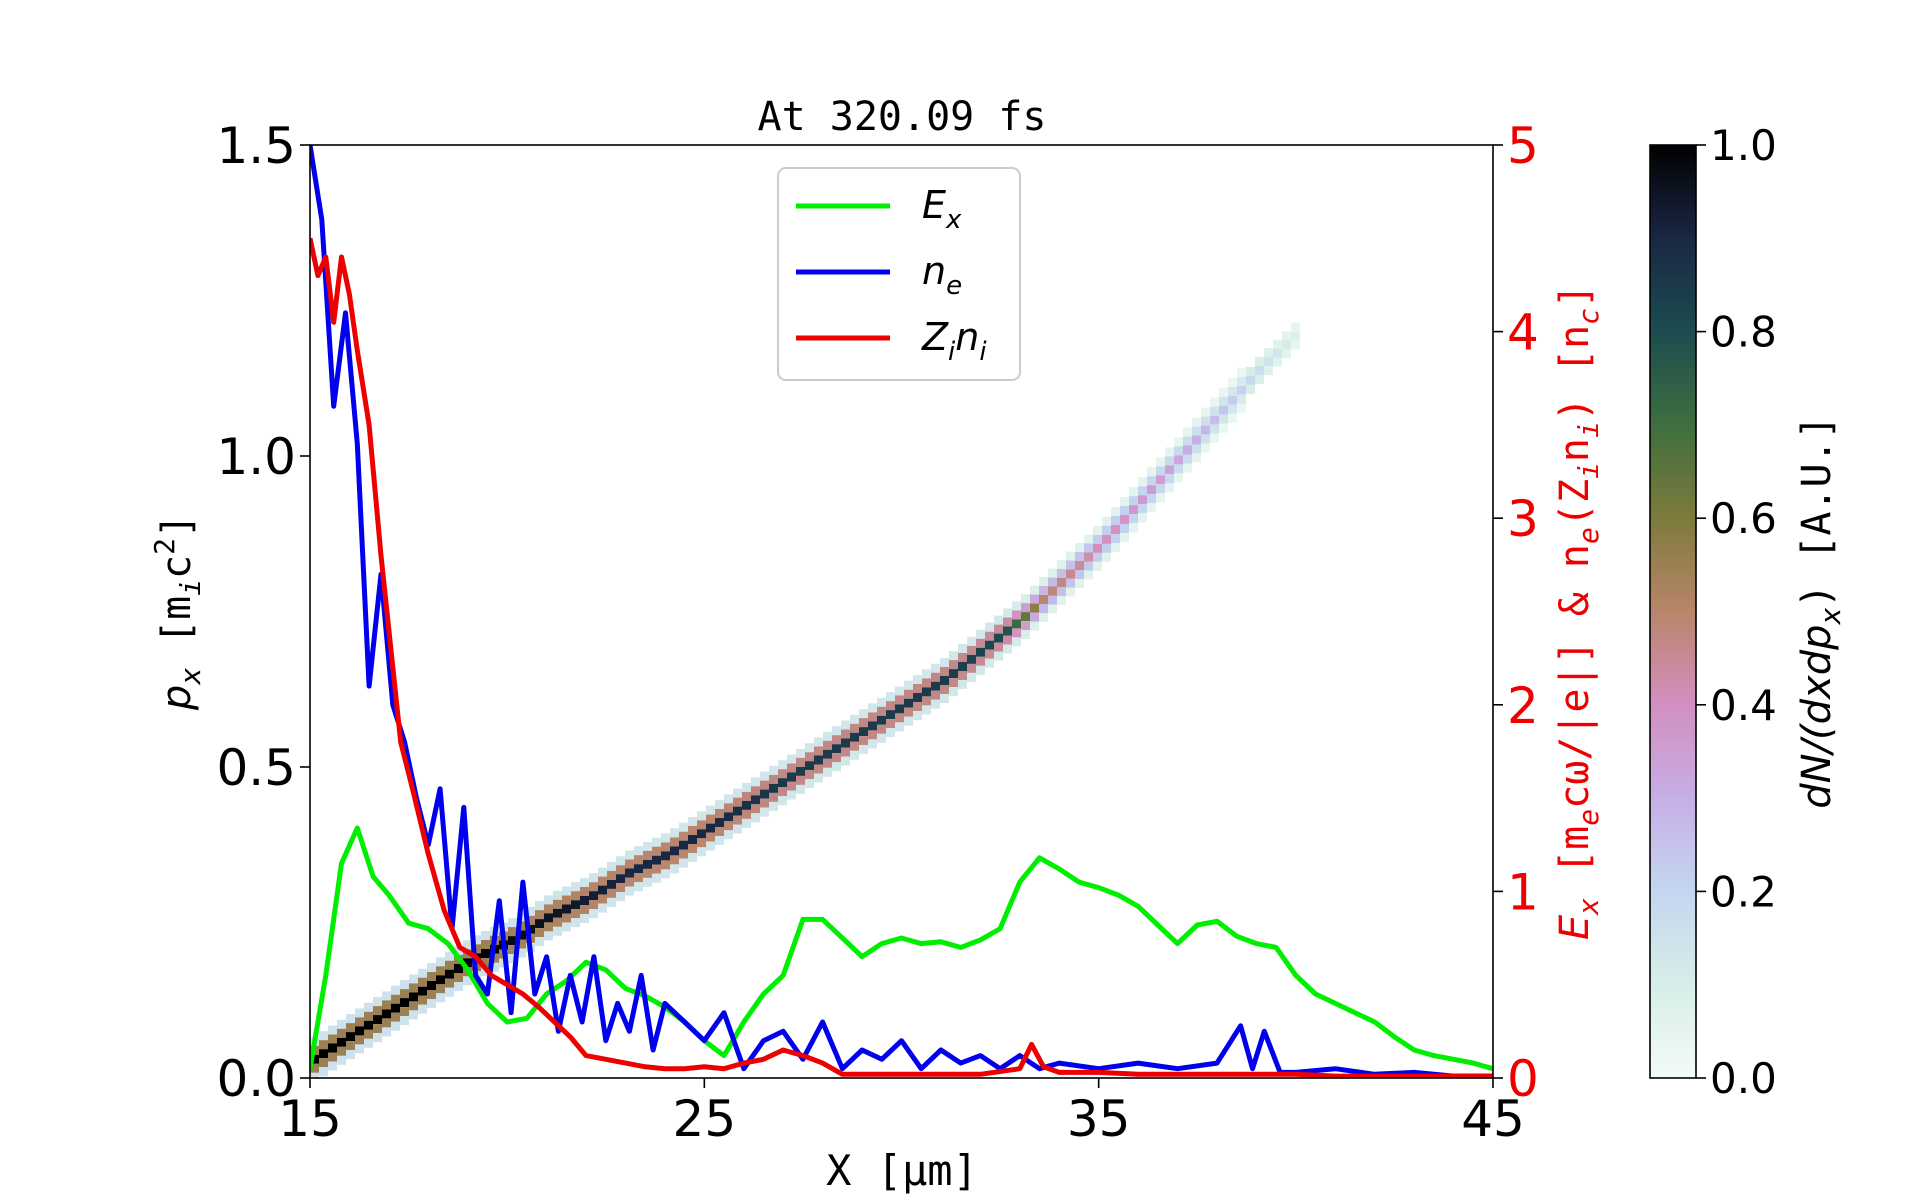 The image size is (1920, 1200). Describe the element at coordinates (1099, 1119) in the screenshot. I see `x-tick-label: 35` at that location.